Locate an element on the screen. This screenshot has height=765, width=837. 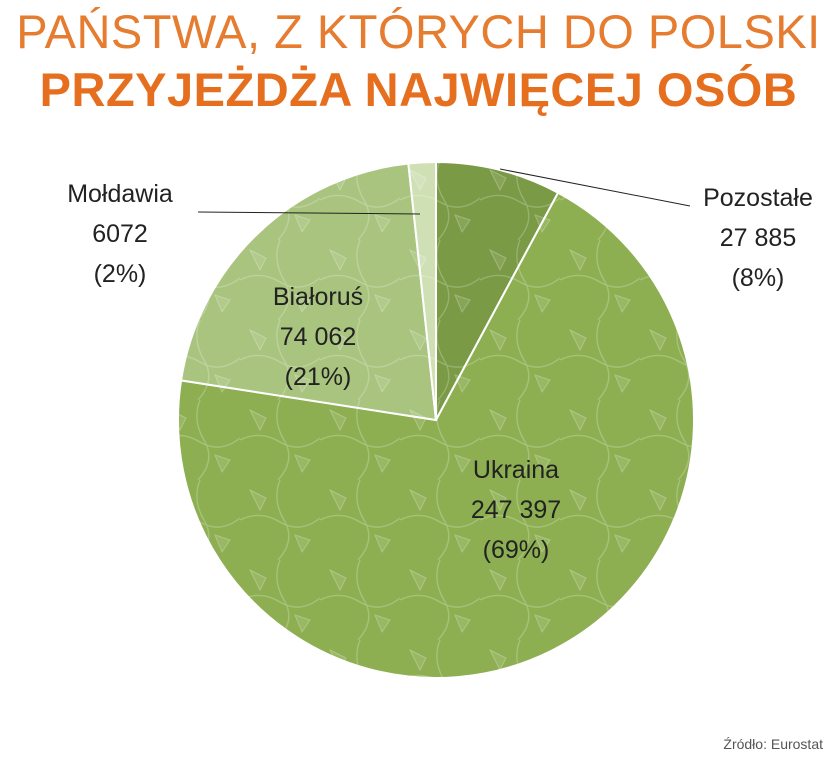
map-texture-moldawia is located at coordinates (422, 291).